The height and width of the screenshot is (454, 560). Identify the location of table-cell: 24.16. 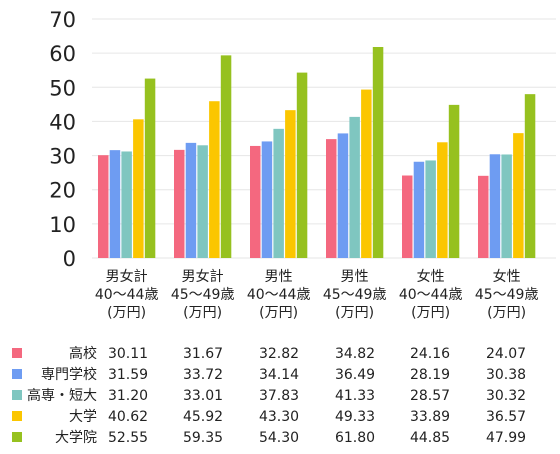
(430, 354).